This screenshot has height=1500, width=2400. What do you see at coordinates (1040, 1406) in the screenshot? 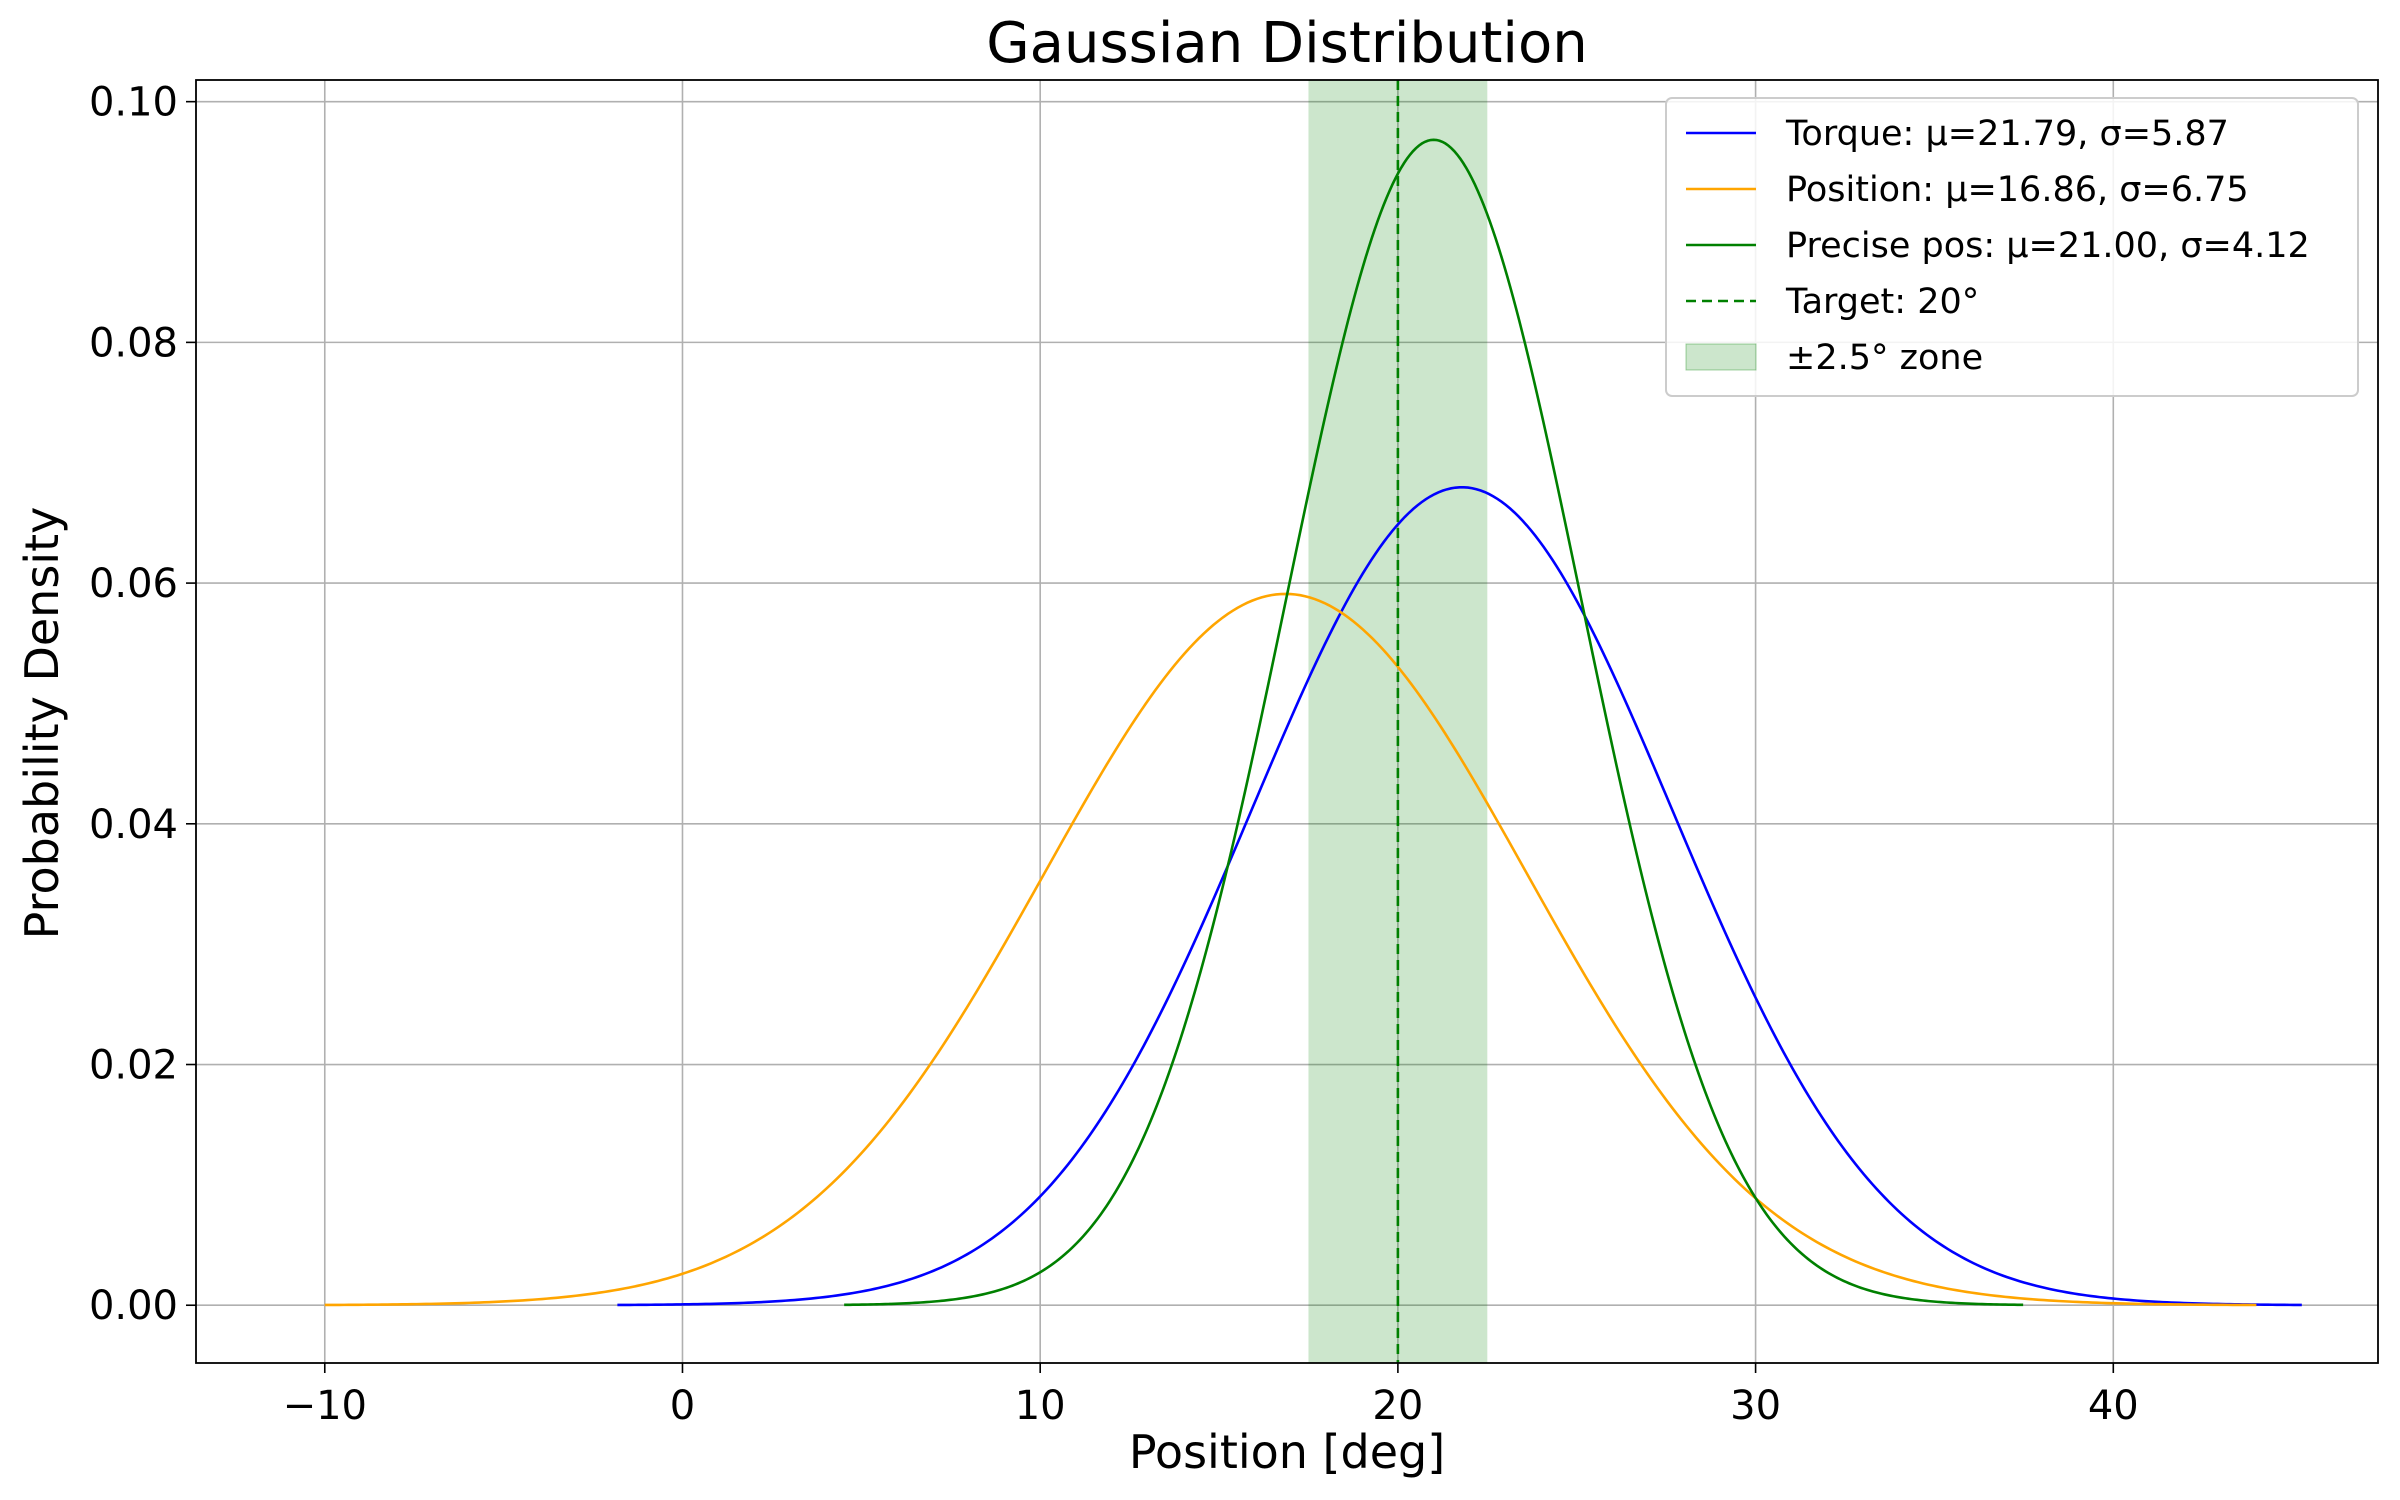
I see `x-tick-label: 10` at bounding box center [1040, 1406].